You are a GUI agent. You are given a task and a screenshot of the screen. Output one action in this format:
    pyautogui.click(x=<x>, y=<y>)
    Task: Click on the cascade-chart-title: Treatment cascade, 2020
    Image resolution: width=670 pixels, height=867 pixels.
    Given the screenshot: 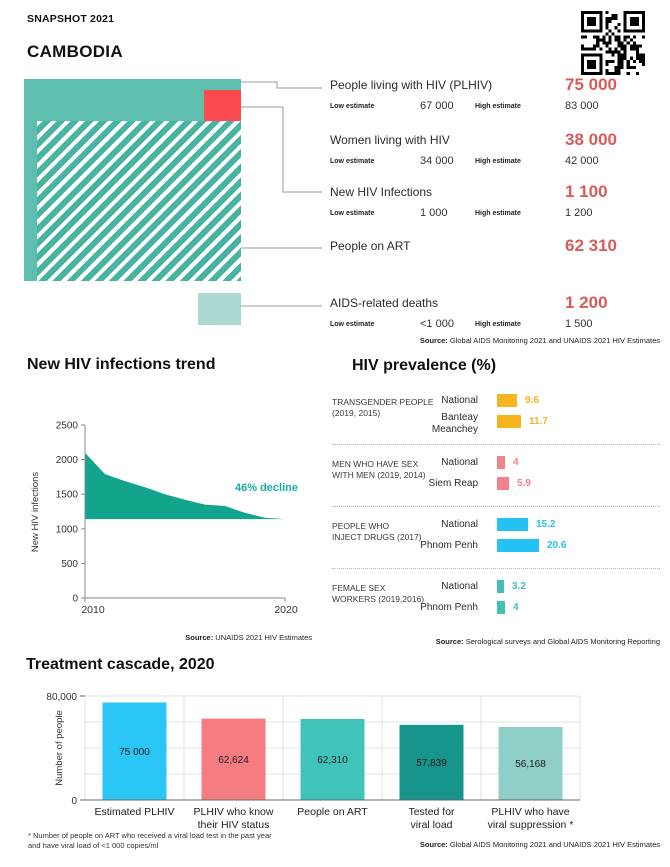 What is the action you would take?
    pyautogui.click(x=120, y=664)
    